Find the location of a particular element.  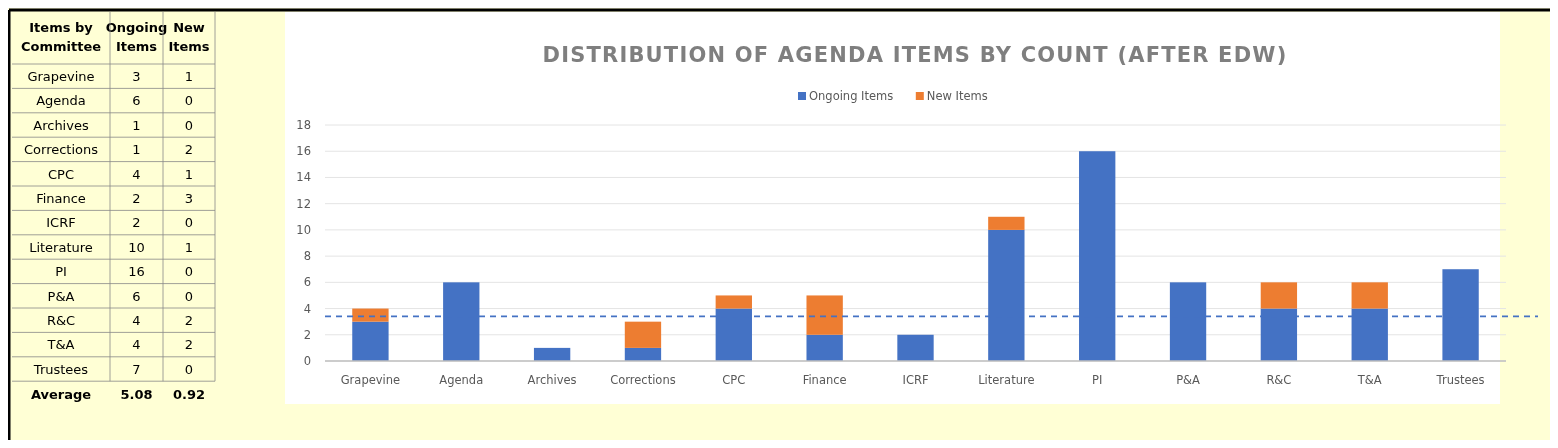

data-label: 16 is located at coordinates (136, 272).